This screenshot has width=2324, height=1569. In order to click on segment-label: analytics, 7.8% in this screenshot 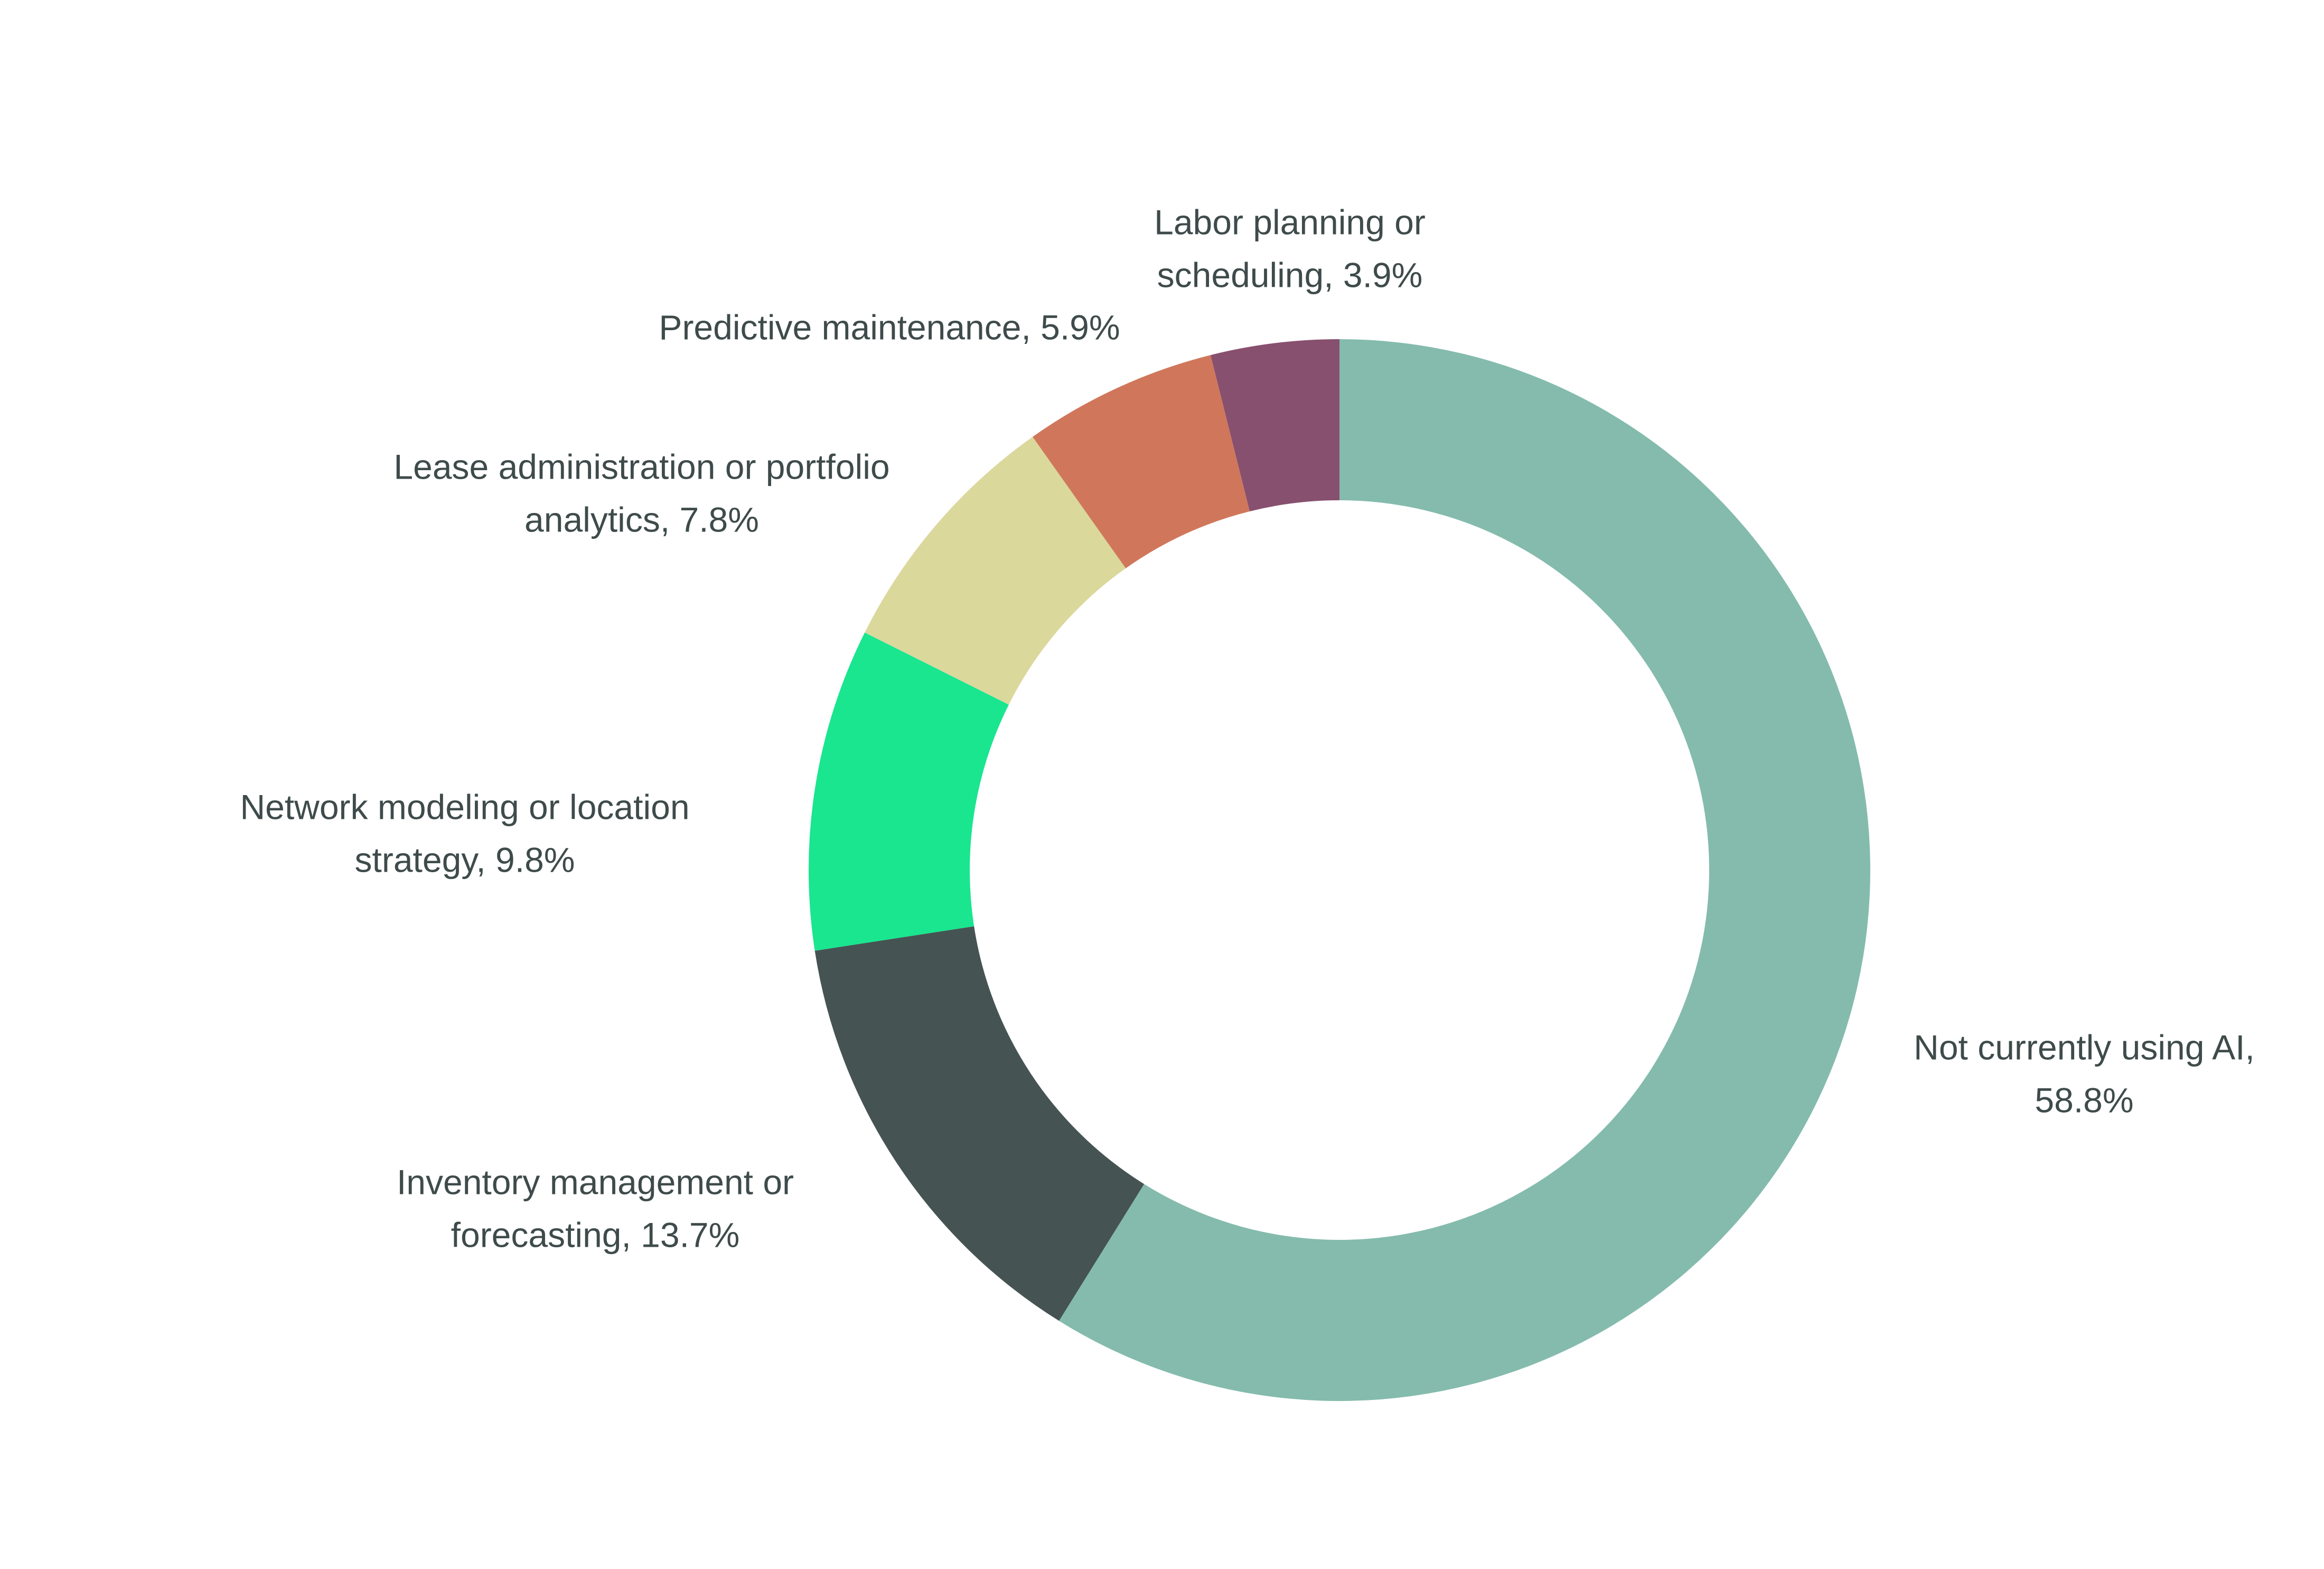, I will do `click(642, 519)`.